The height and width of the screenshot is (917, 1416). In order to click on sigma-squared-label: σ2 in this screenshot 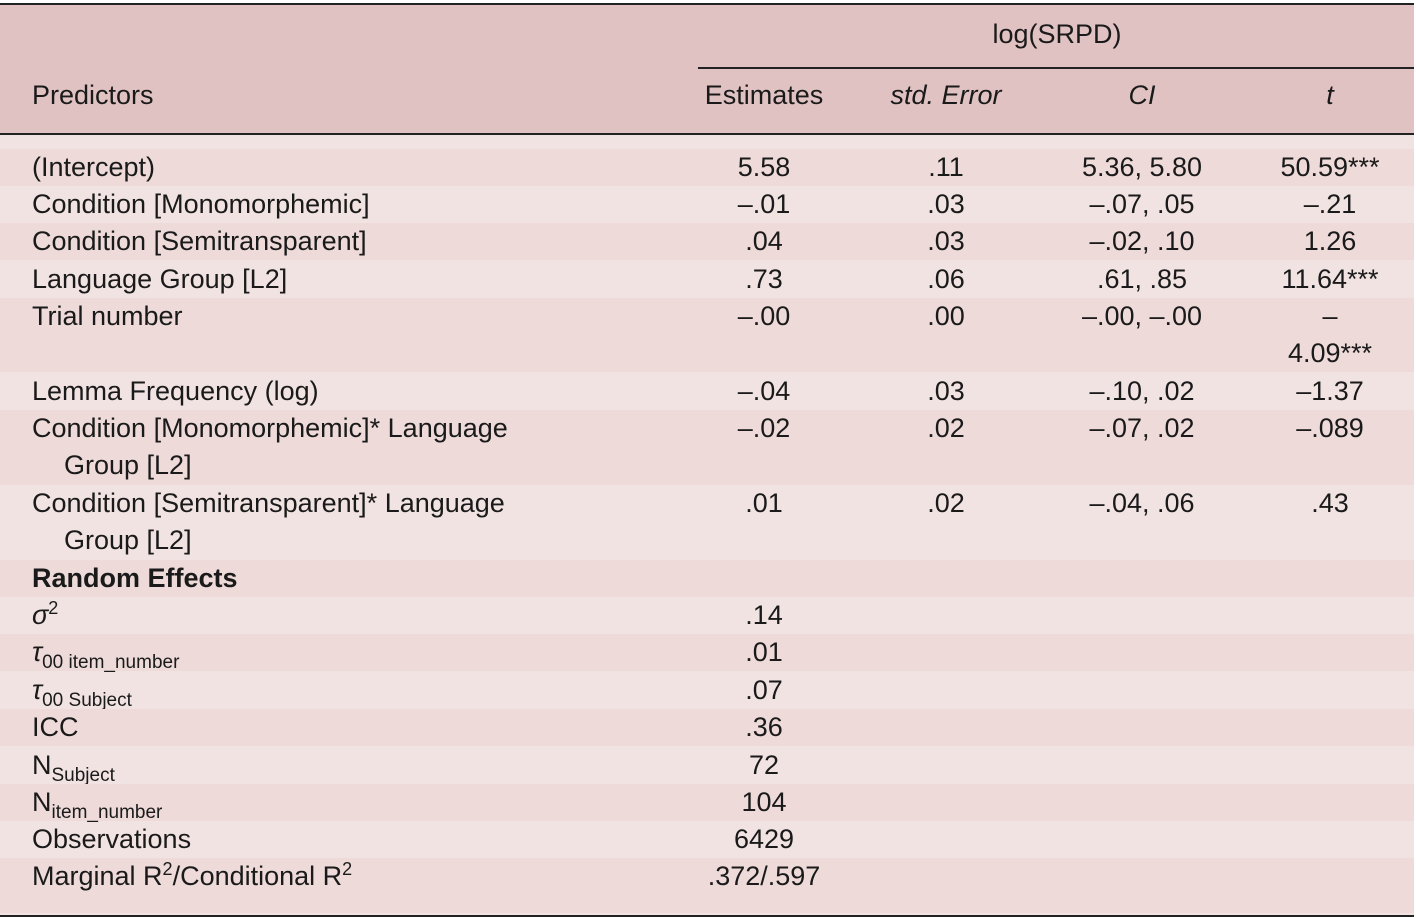, I will do `click(45, 614)`.